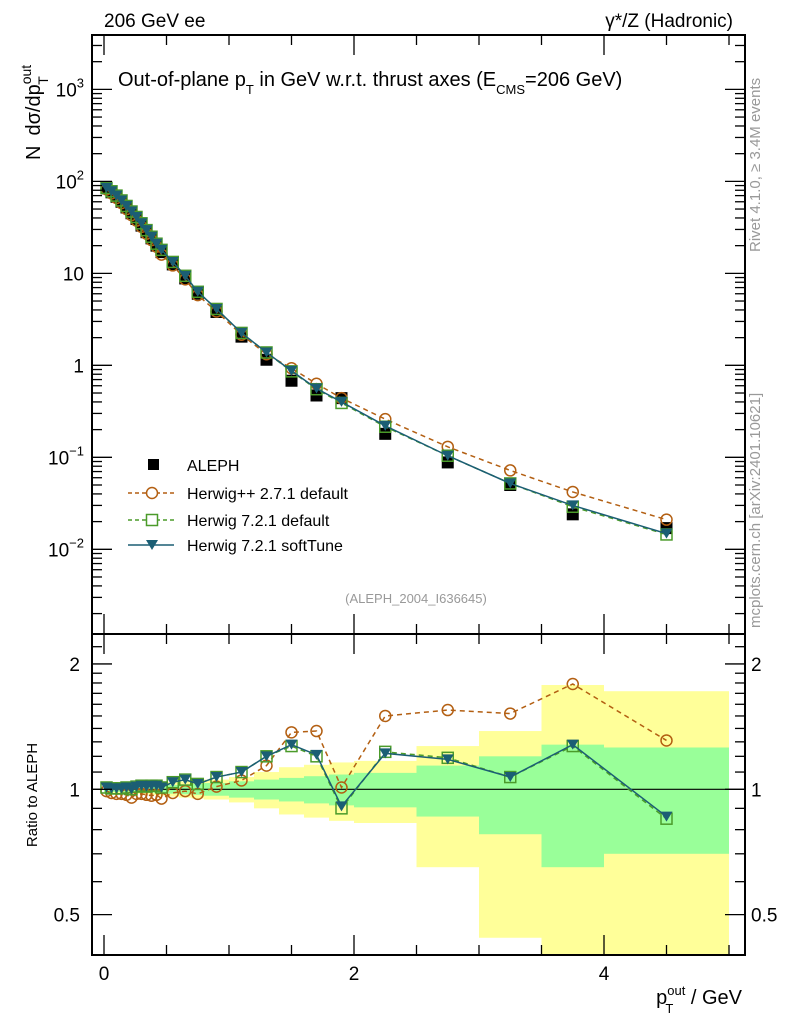 The image size is (786, 1024). What do you see at coordinates (70, 180) in the screenshot?
I see `y-tick-label: 10²` at bounding box center [70, 180].